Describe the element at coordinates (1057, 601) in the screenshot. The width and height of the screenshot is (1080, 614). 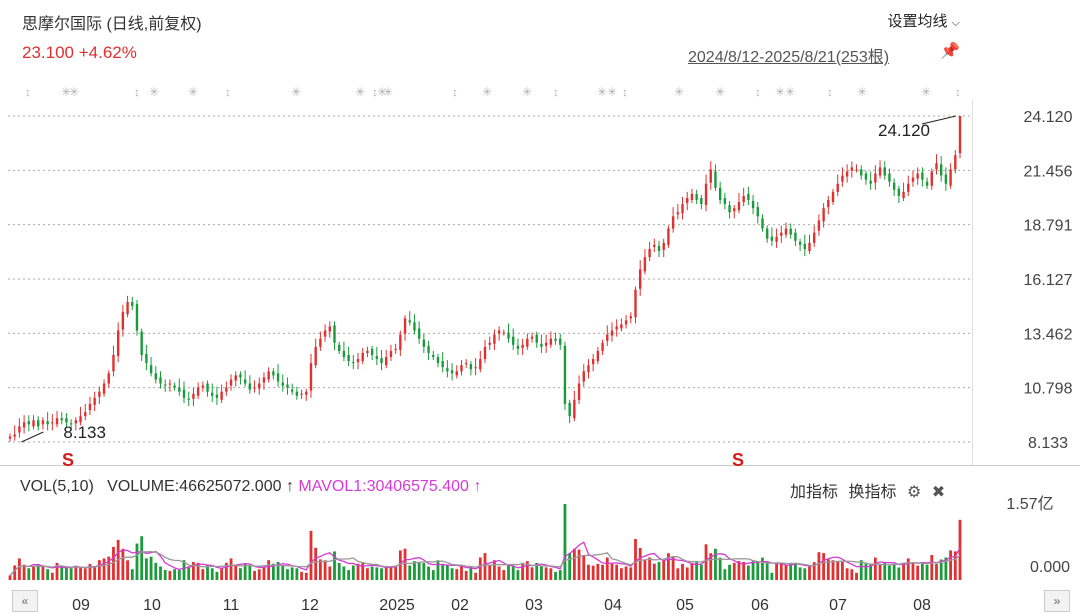
I see `scroll-right-button: »` at that location.